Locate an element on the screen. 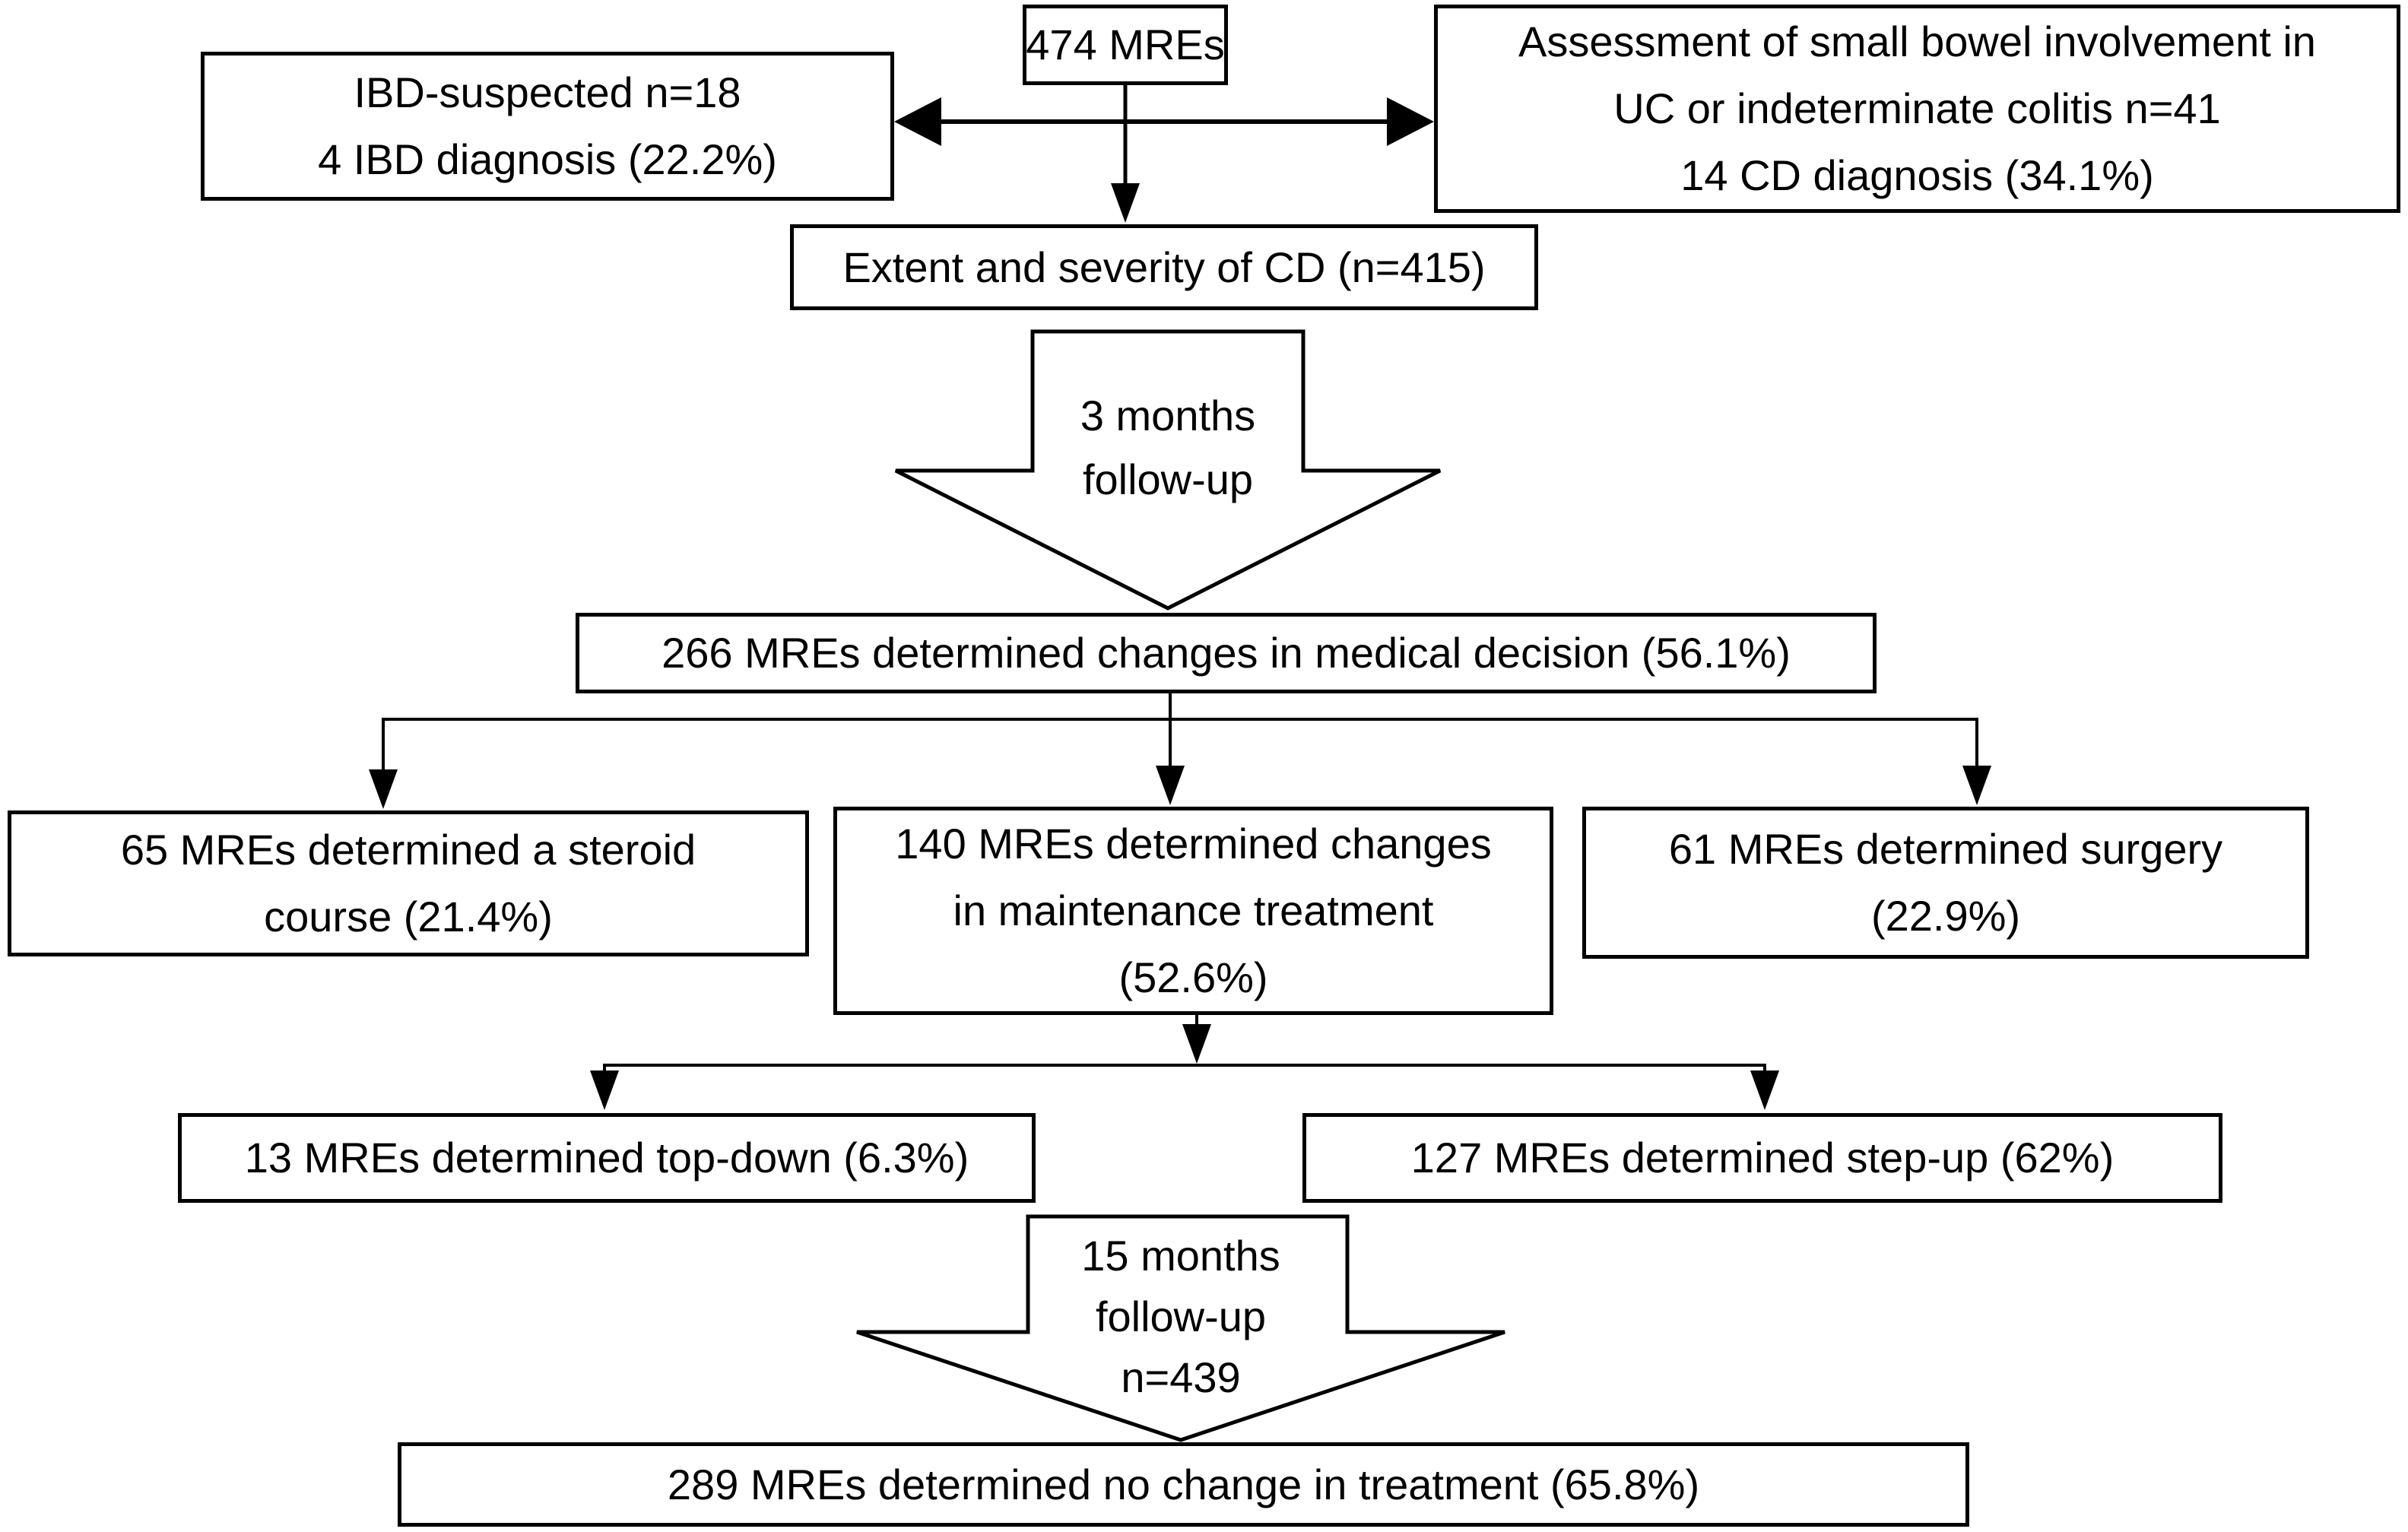  followup-15months-line-2: follow-up is located at coordinates (1181, 1316).